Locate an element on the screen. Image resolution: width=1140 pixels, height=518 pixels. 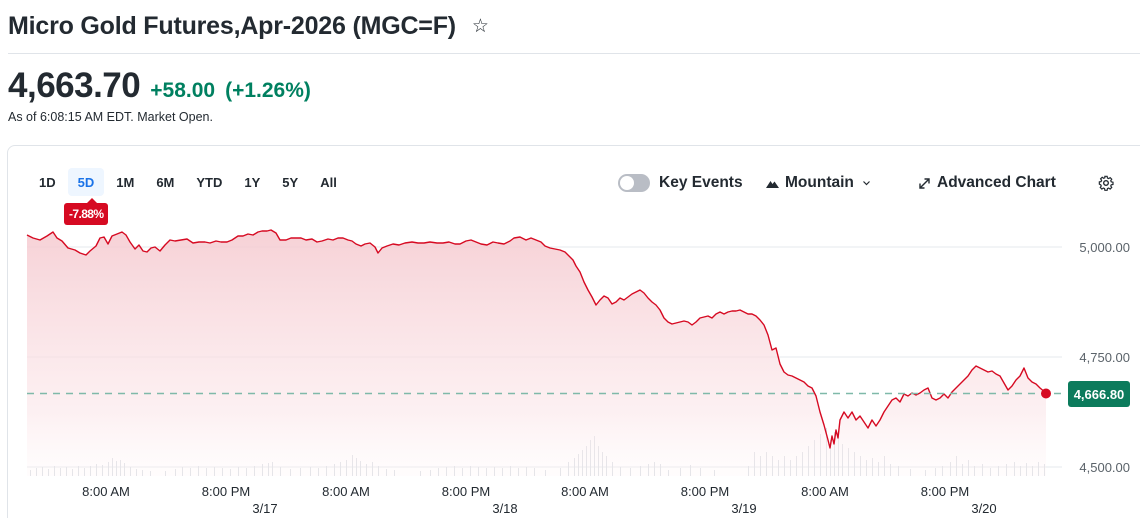
advanced-chart-label: Advanced Chart is located at coordinates (996, 182).